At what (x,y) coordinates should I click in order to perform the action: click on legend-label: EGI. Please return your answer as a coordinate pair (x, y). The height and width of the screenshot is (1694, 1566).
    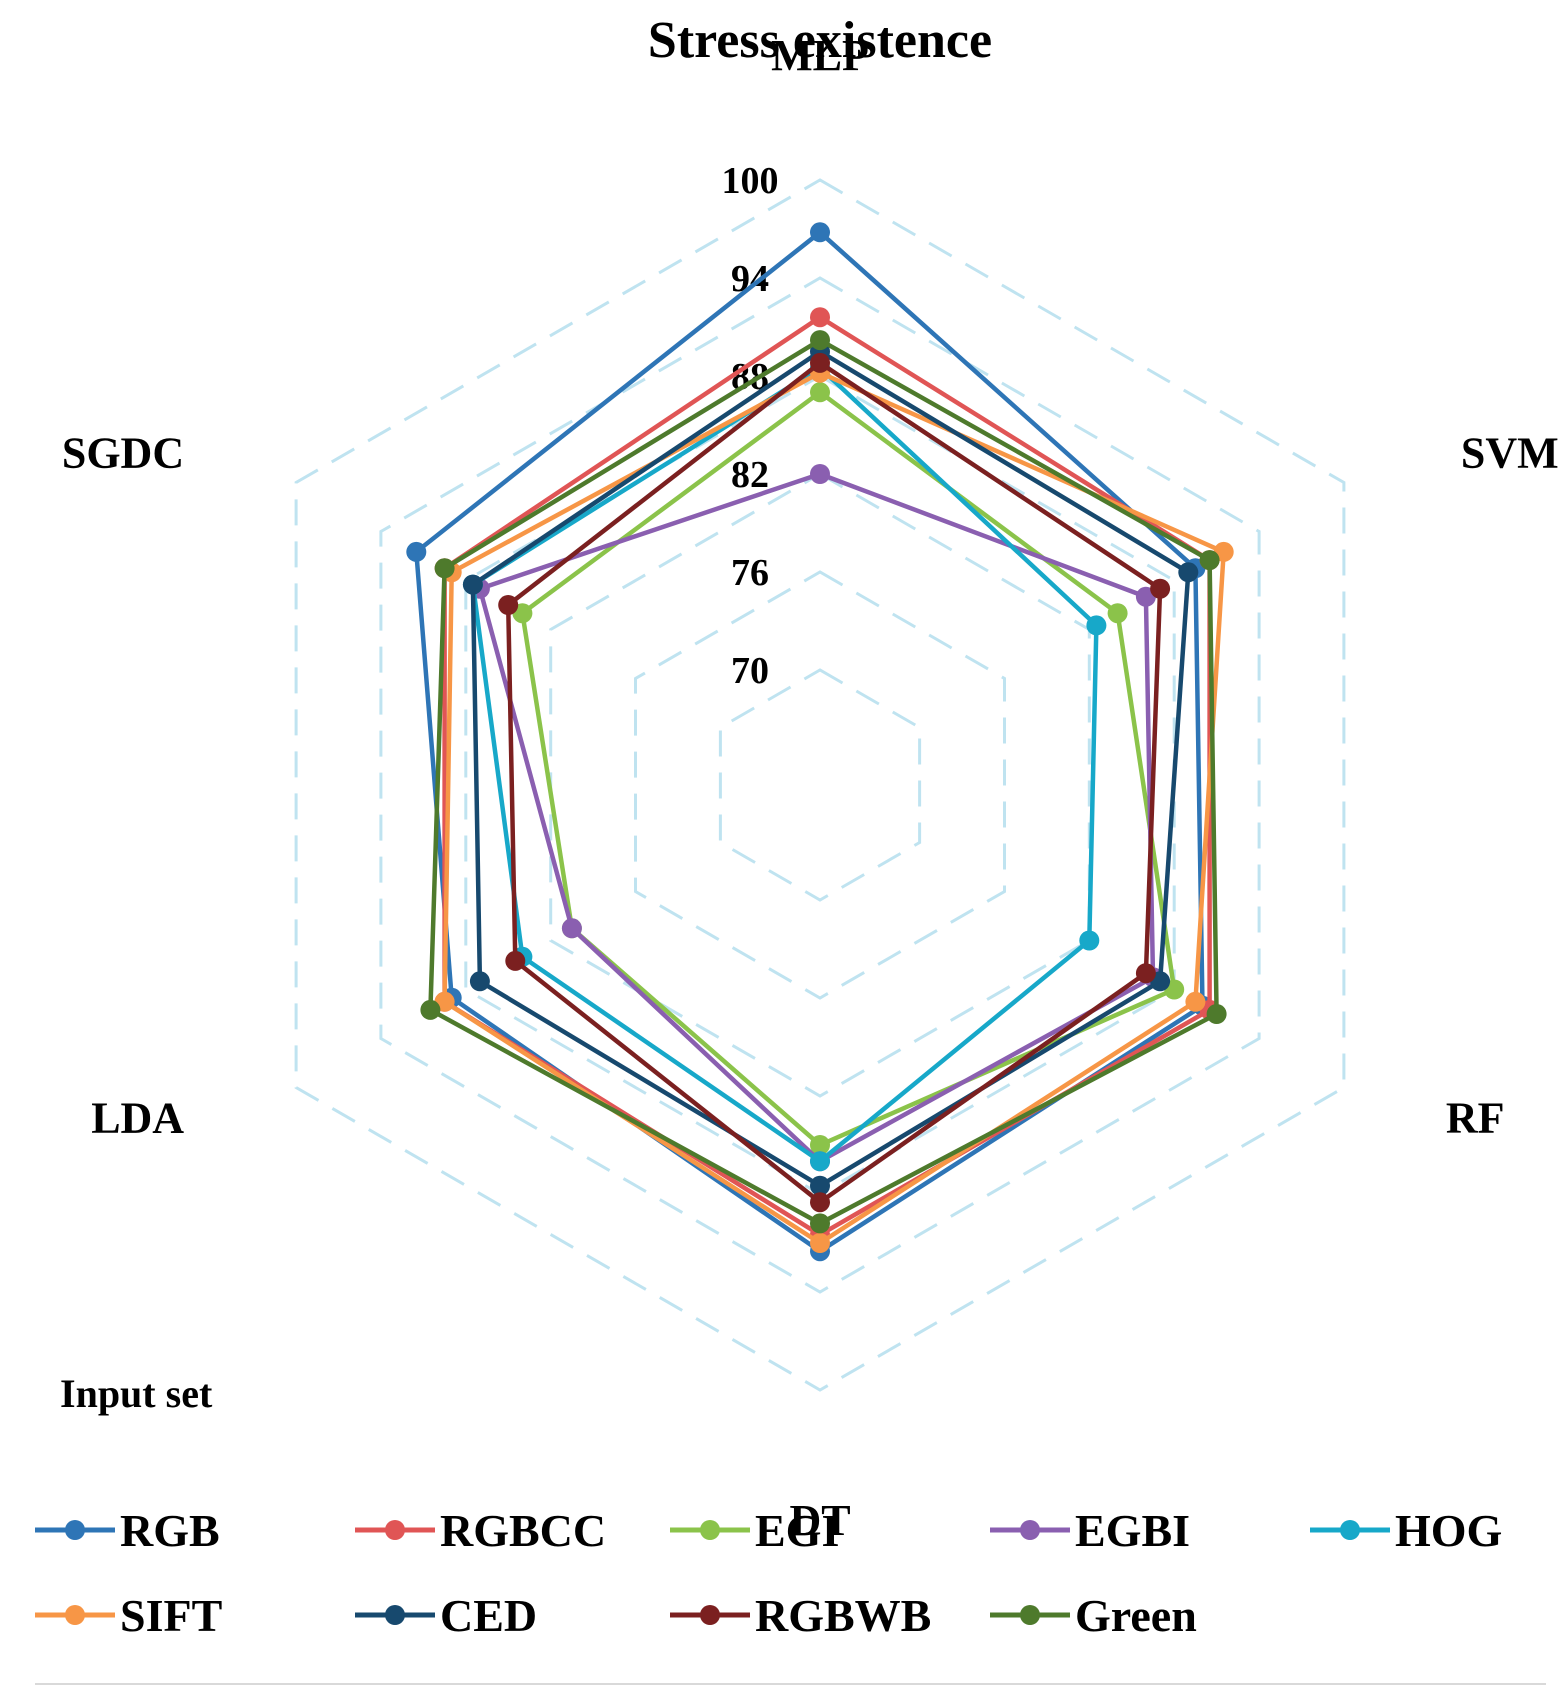
    Looking at the image, I should click on (797, 1530).